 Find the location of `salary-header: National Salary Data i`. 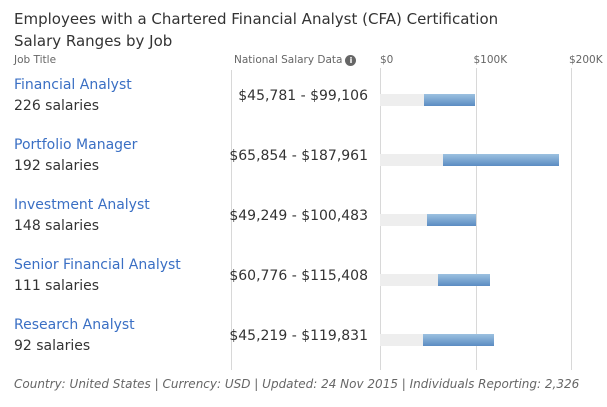

salary-header: National Salary Data i is located at coordinates (295, 60).